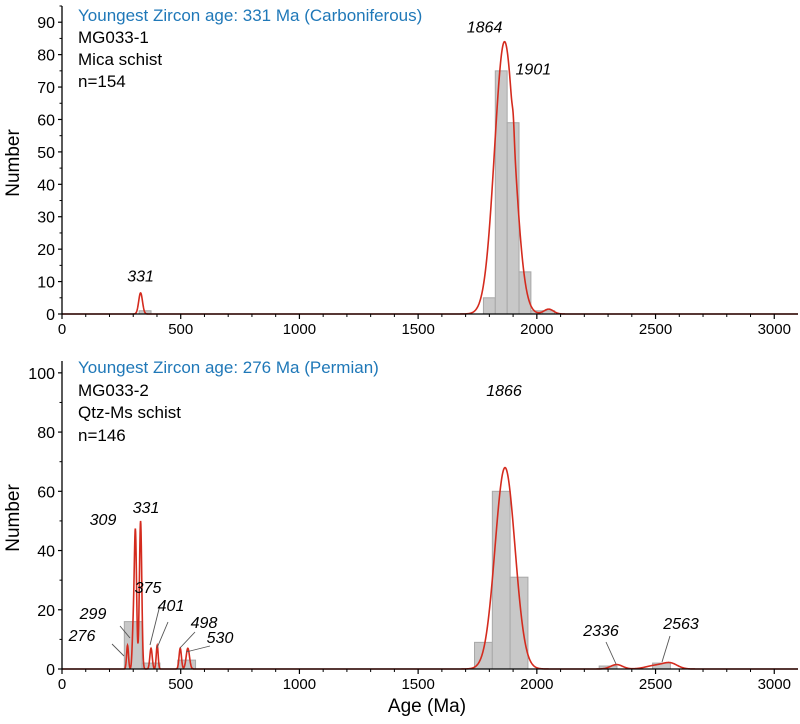 The width and height of the screenshot is (800, 724). I want to click on peak-label: 498, so click(204, 623).